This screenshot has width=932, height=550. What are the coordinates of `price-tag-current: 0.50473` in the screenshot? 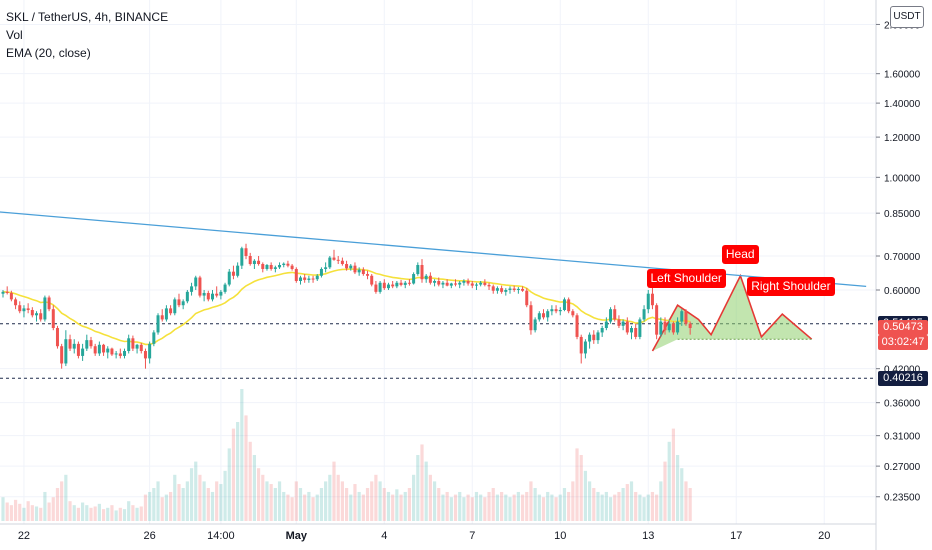 It's located at (903, 327).